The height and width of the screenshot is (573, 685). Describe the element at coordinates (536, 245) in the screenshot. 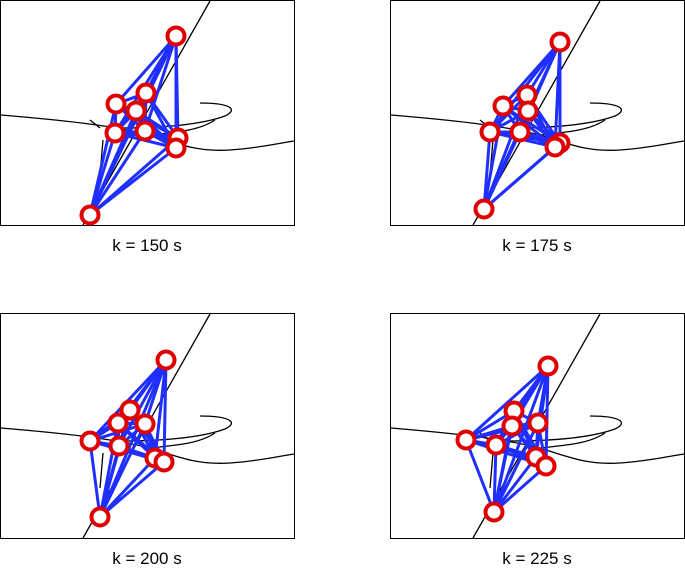

I see `panel-caption: k = 175 s` at that location.